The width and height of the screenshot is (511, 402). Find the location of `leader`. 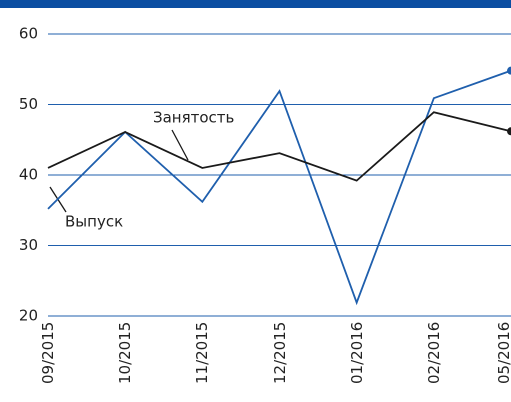

leader is located at coordinates (180, 145).